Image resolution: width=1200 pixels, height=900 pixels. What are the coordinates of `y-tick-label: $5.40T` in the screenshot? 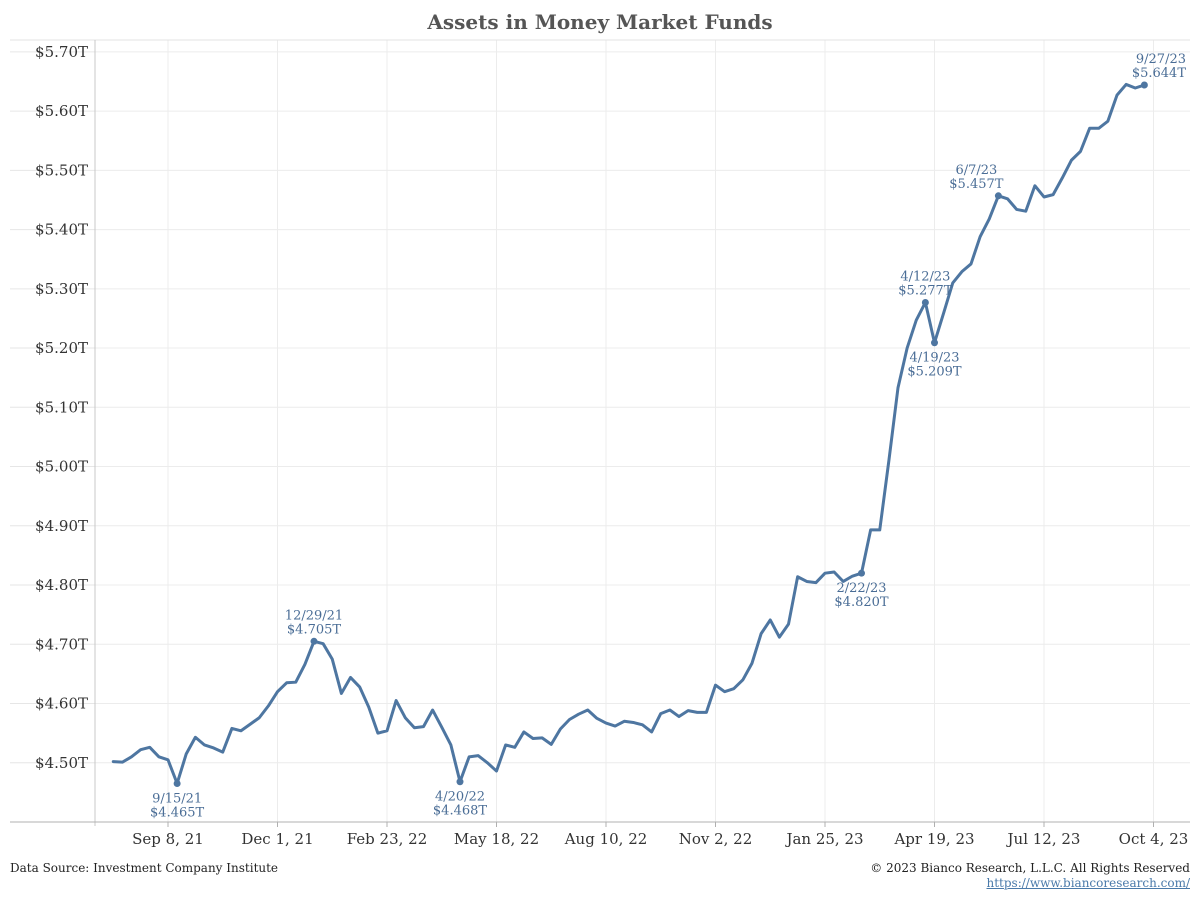 It's located at (61, 230).